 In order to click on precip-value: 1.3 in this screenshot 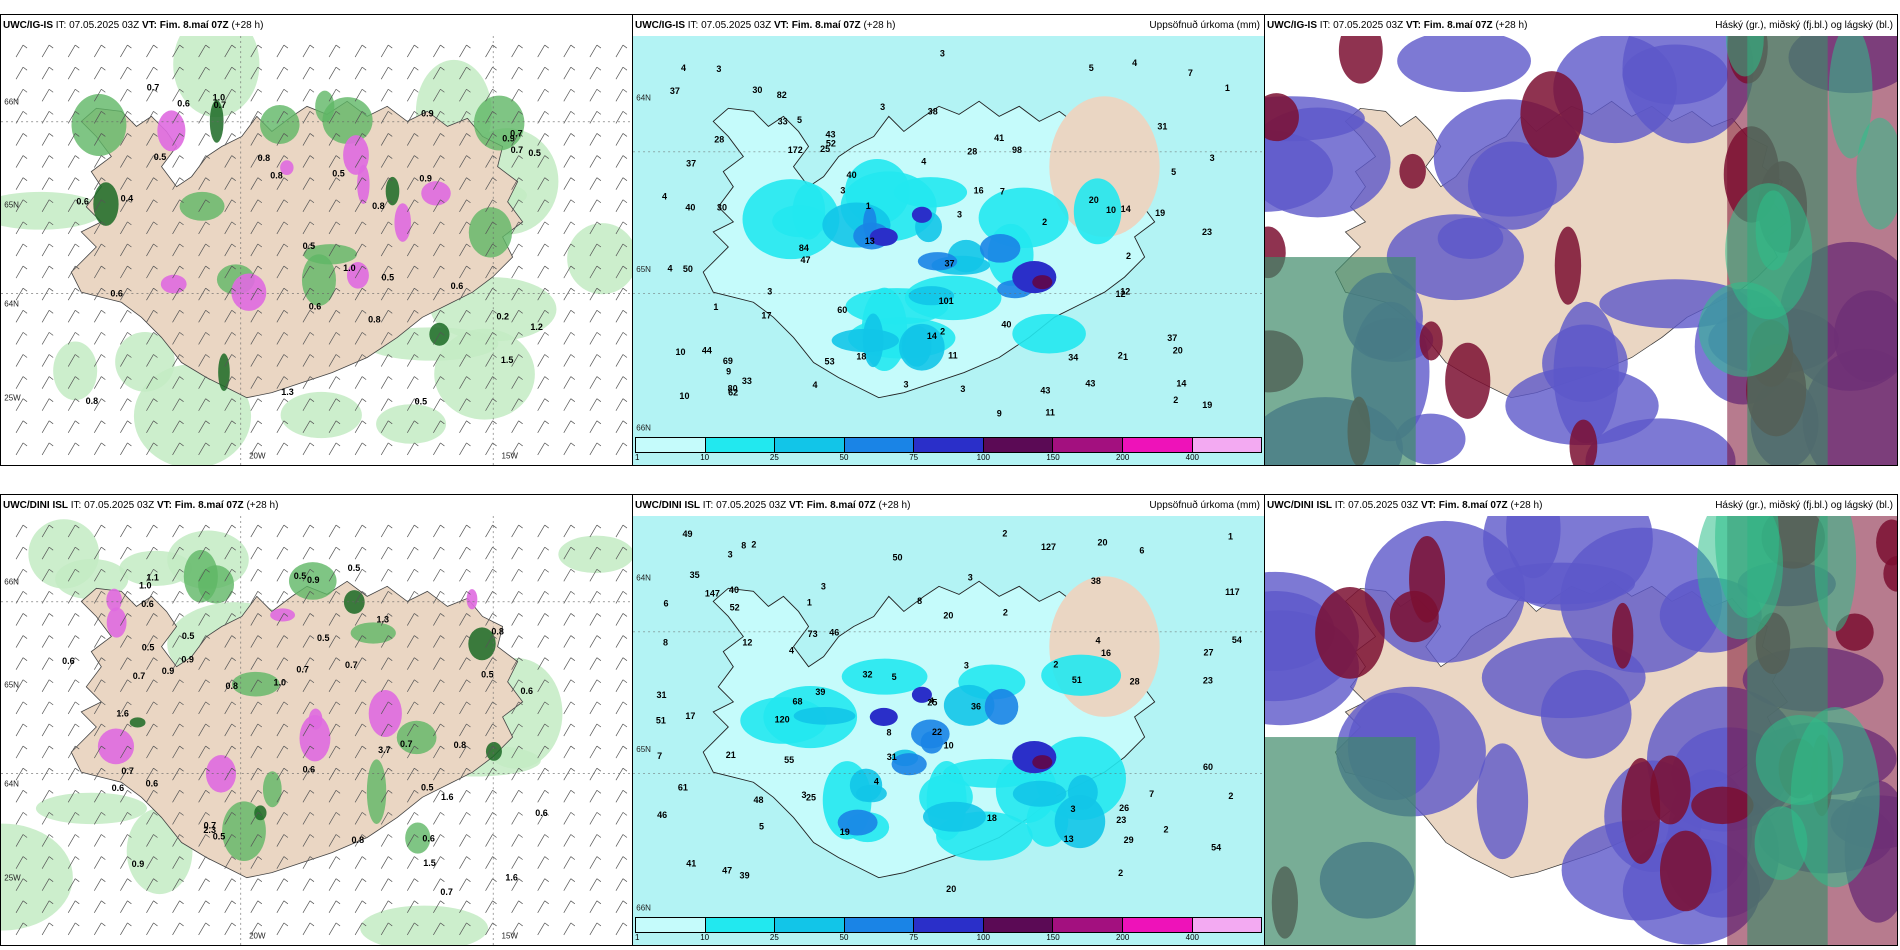, I will do `click(383, 619)`.